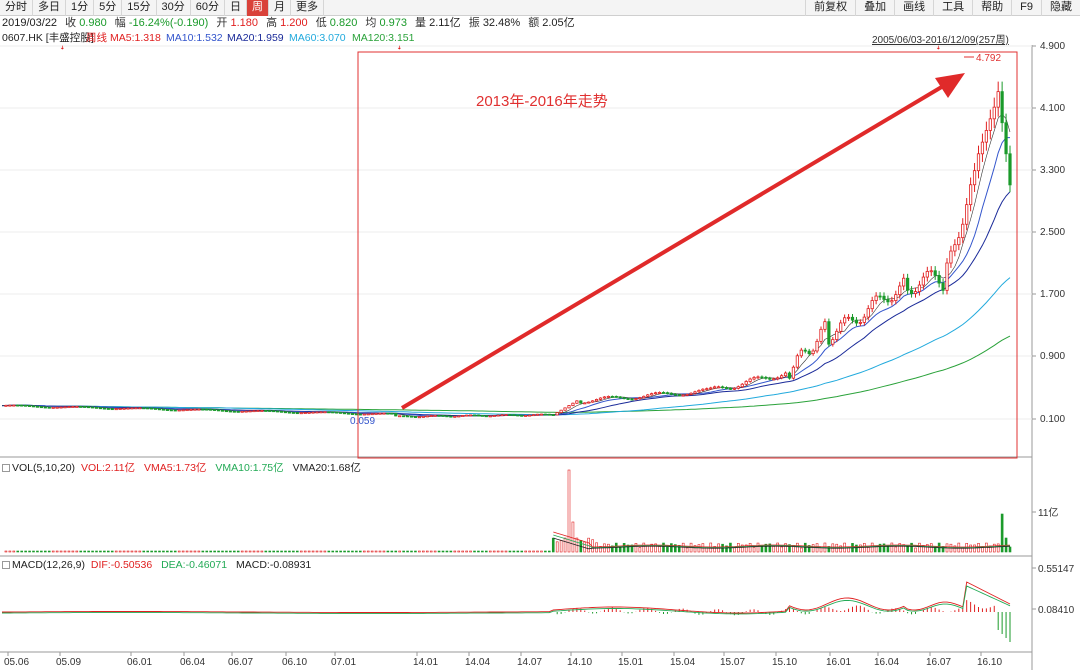 The image size is (1080, 670). What do you see at coordinates (139, 8) in the screenshot?
I see `left-button-4: 15分` at bounding box center [139, 8].